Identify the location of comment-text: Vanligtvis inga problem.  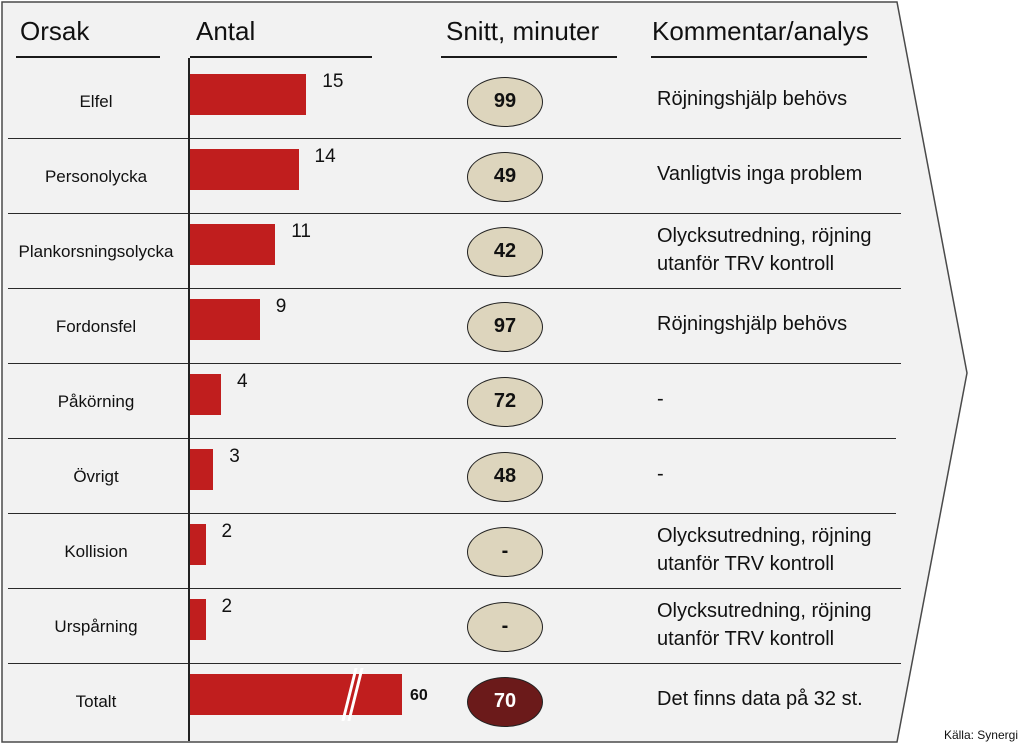
(787, 174).